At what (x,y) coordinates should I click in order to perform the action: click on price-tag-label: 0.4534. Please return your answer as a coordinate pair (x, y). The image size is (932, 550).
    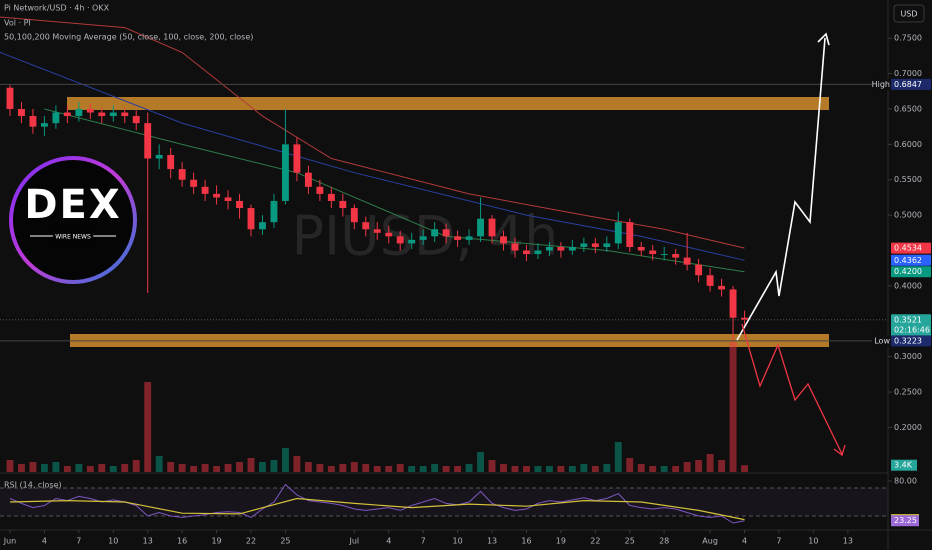
    Looking at the image, I should click on (908, 248).